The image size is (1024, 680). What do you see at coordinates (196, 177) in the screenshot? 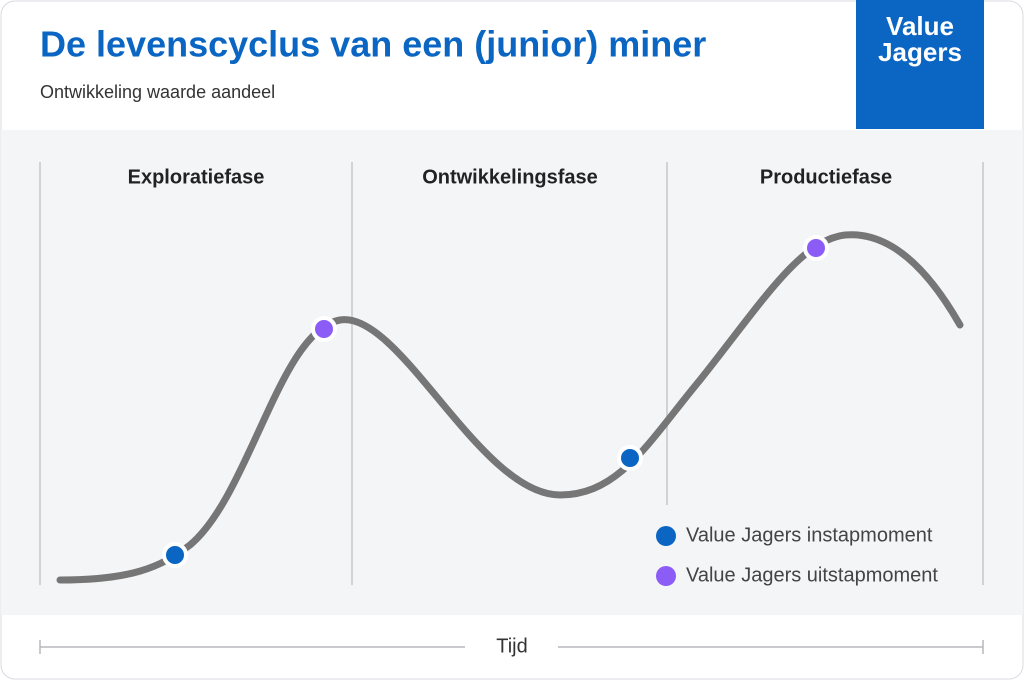
I see `phase-label: Exploratiefase` at bounding box center [196, 177].